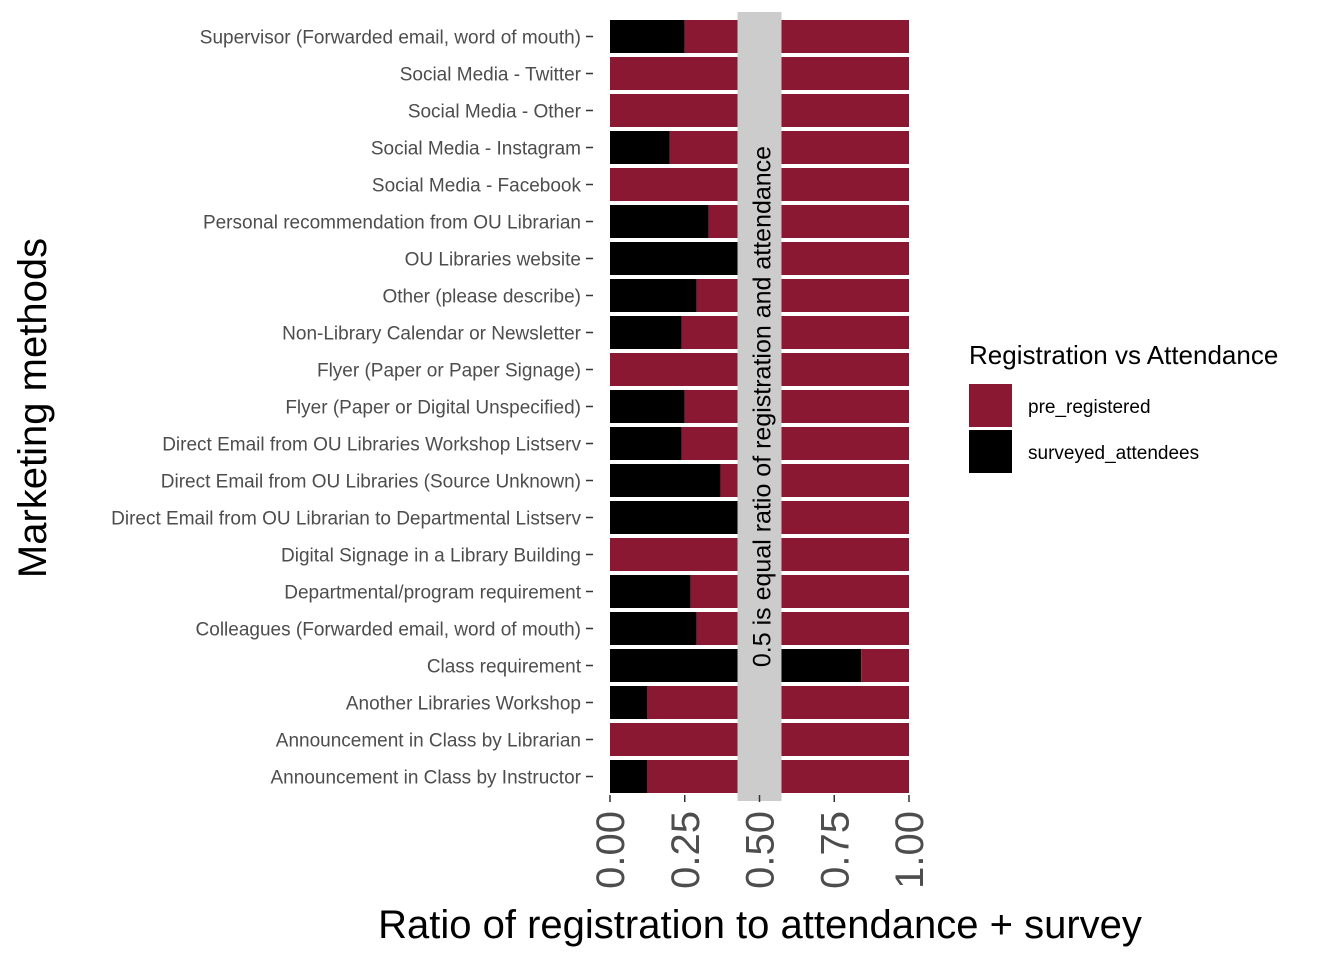 This screenshot has height=960, width=1344. What do you see at coordinates (796, 36) in the screenshot?
I see `bar-pre-registered-supervisor-forwarded-email-word-of-mouth` at bounding box center [796, 36].